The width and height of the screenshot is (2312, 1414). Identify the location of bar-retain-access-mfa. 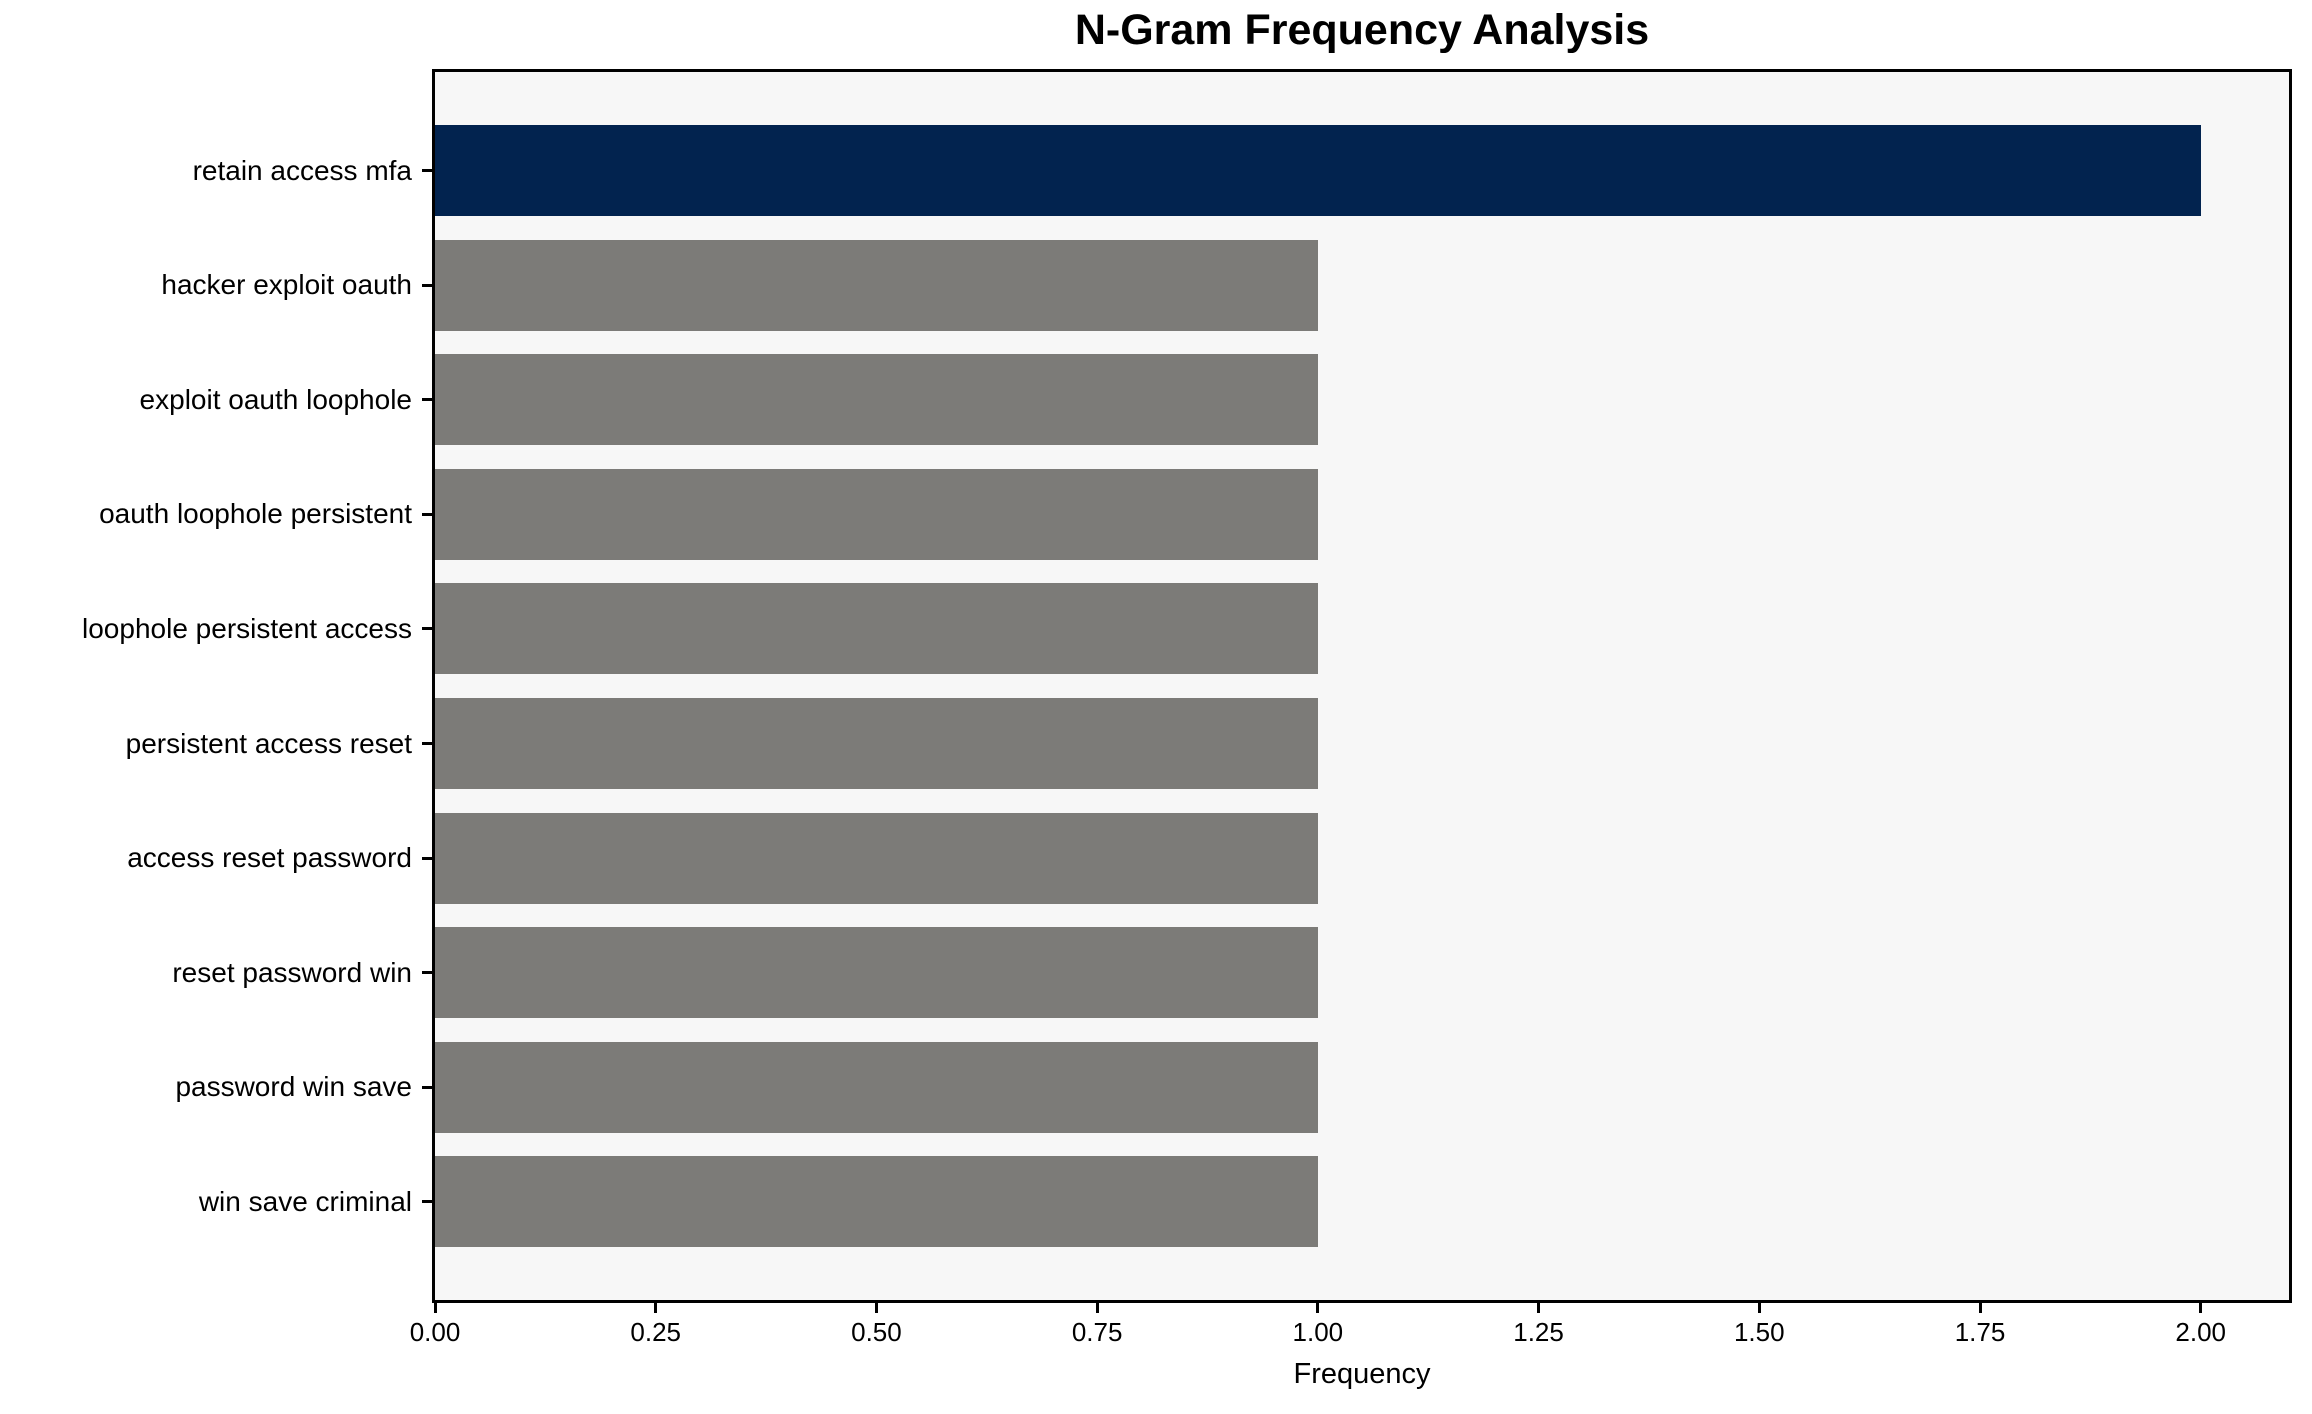
(1318, 170).